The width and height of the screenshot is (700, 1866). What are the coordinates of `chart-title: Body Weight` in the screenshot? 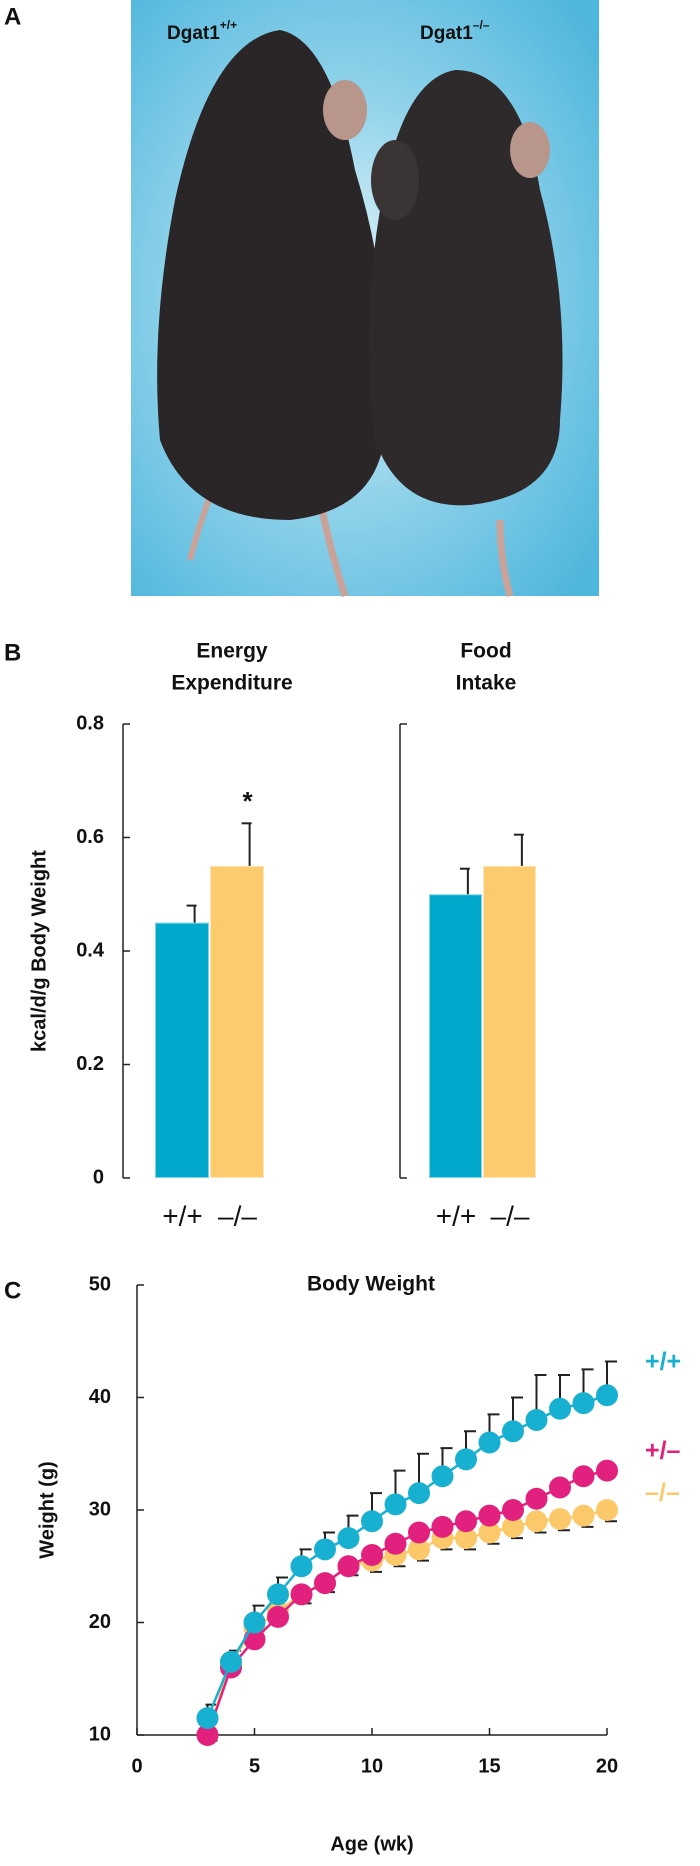 It's located at (371, 1284).